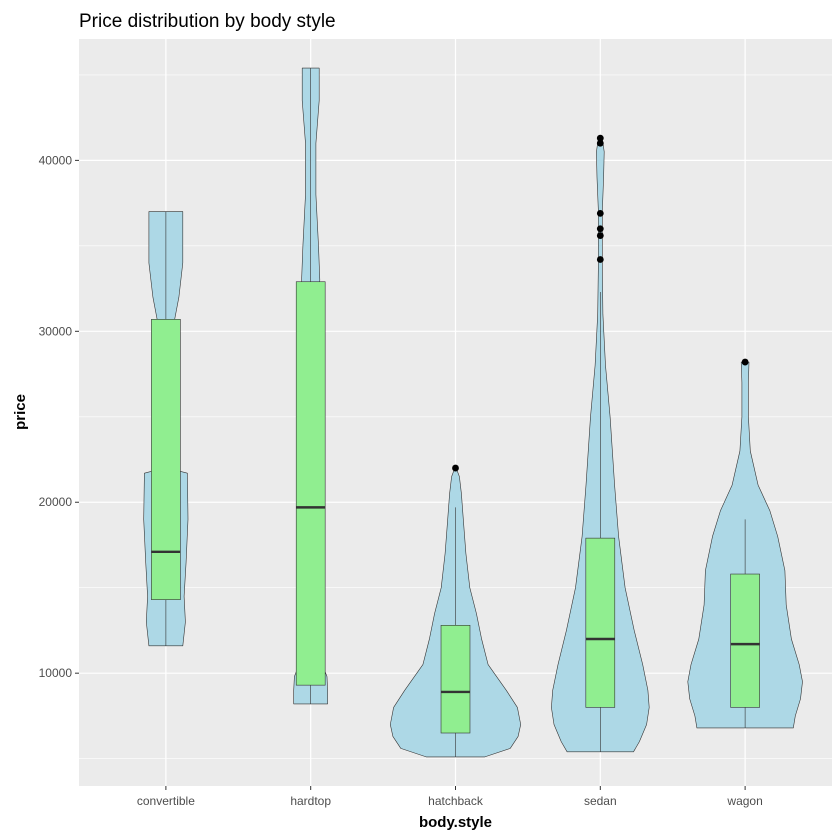  Describe the element at coordinates (20, 412) in the screenshot. I see `y-axis-title: price` at that location.